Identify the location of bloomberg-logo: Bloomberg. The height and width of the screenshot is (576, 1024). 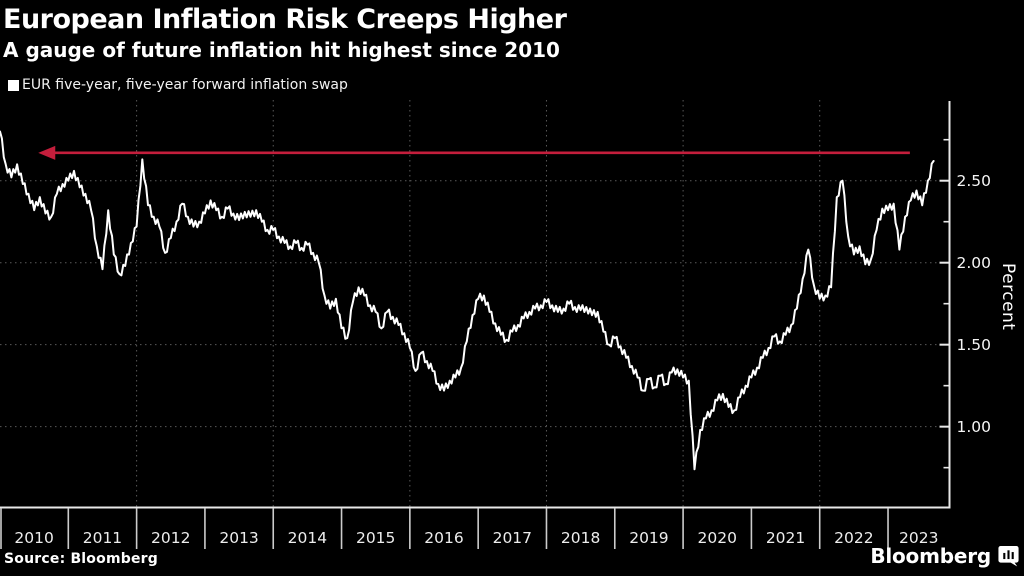
(944, 556).